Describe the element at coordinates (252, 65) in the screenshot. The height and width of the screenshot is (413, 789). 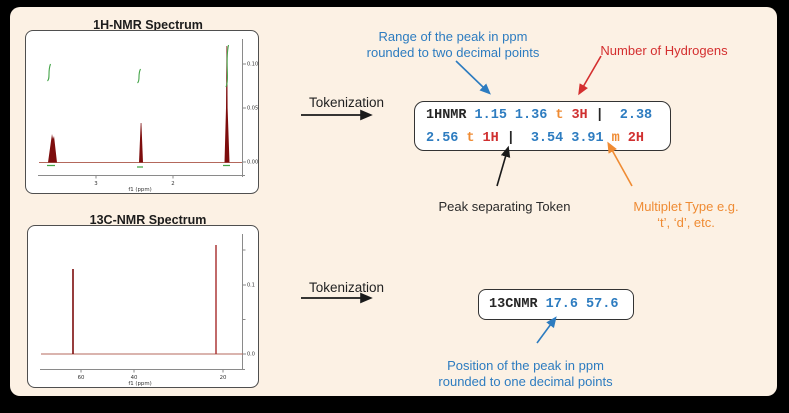
I see `h1-ytick-0: 0.10` at that location.